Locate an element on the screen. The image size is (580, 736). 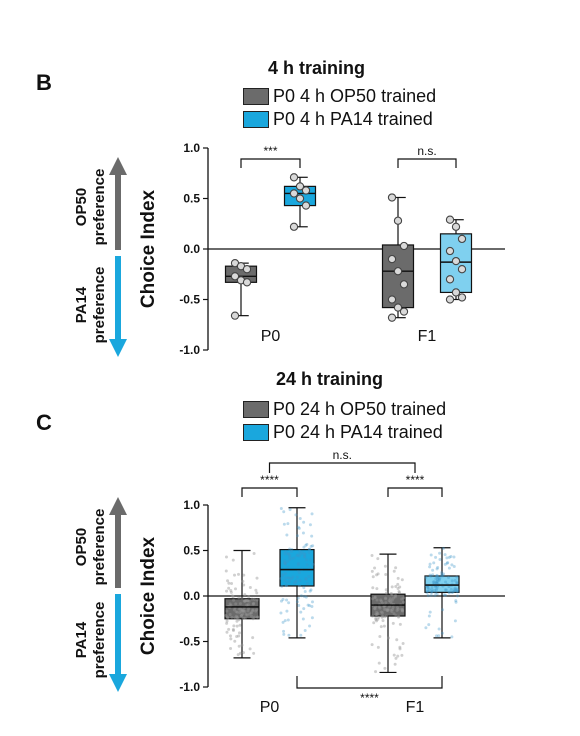
op50-preference-label: preference is located at coordinates (99, 547).